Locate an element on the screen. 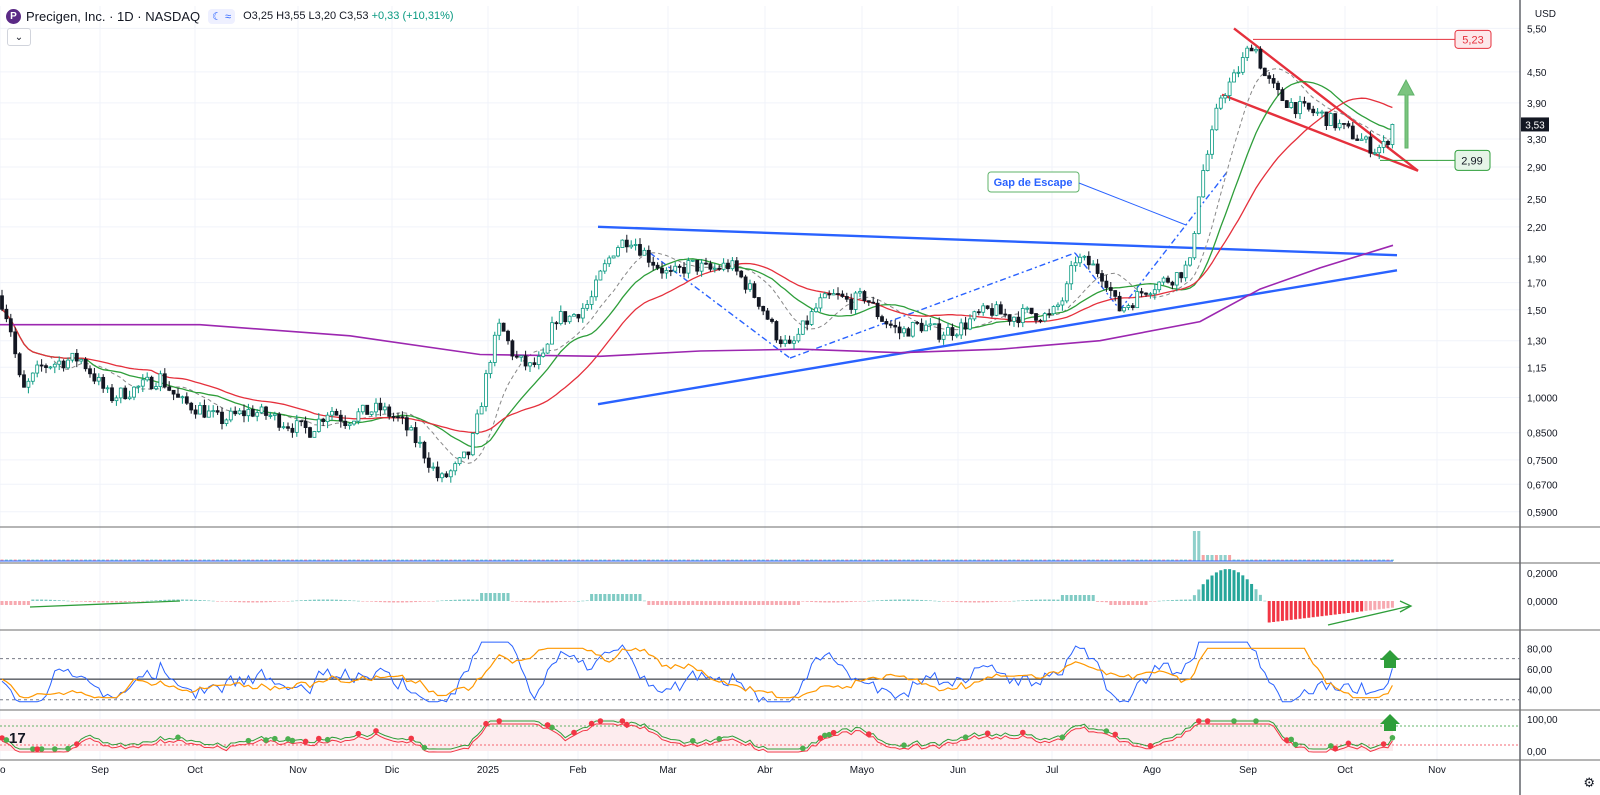 The image size is (1600, 795). y-tick-label: 2,50 is located at coordinates (1537, 200).